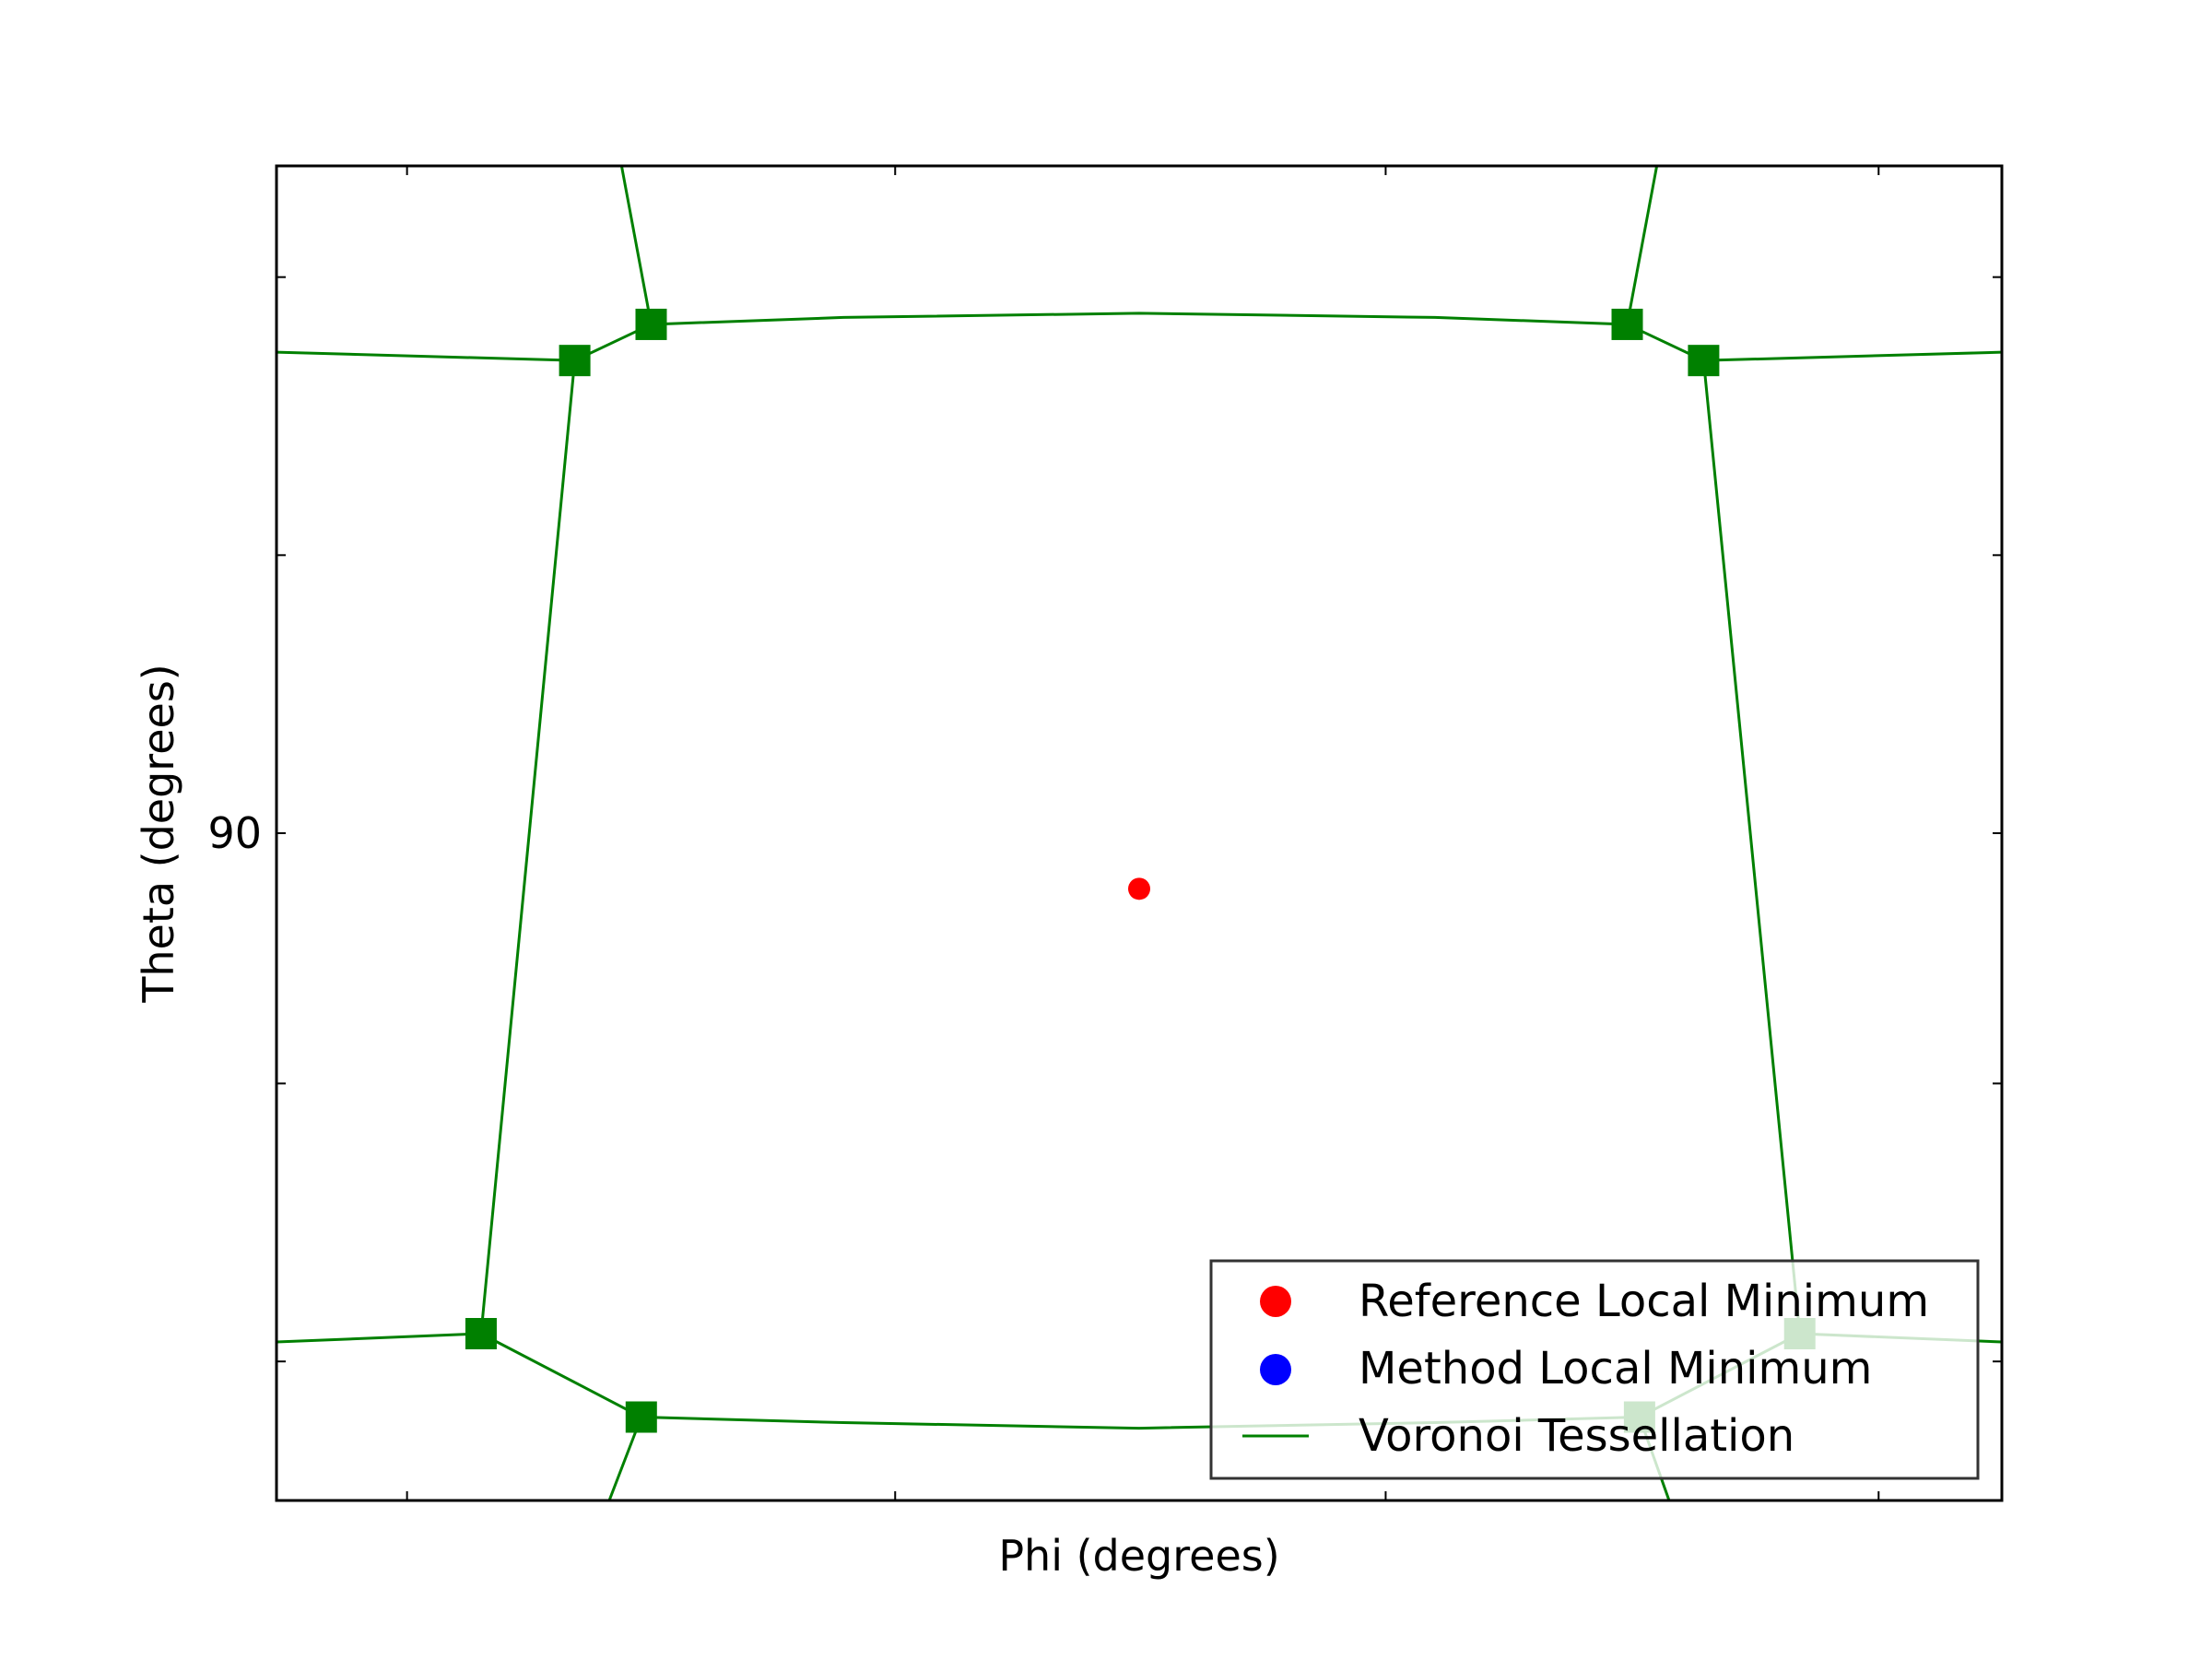  I want to click on legend-reference-label: Reference Local Minimum, so click(1644, 1301).